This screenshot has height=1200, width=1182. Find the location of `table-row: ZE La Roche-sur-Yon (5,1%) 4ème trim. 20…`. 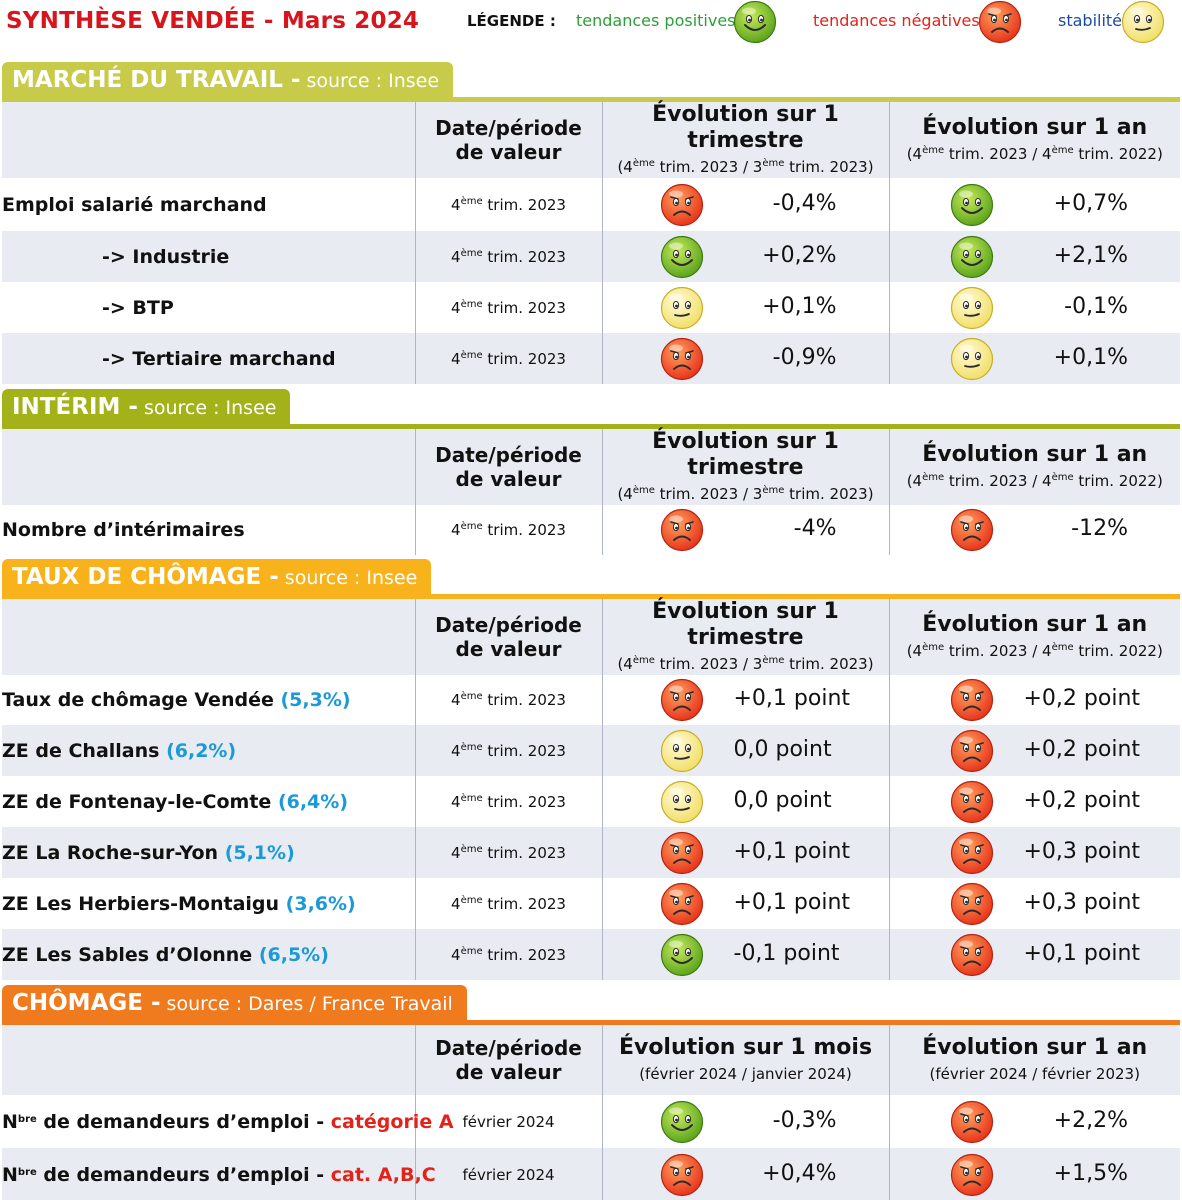

table-row: ZE La Roche-sur-Yon (5,1%) 4ème trim. 20… is located at coordinates (591, 852).